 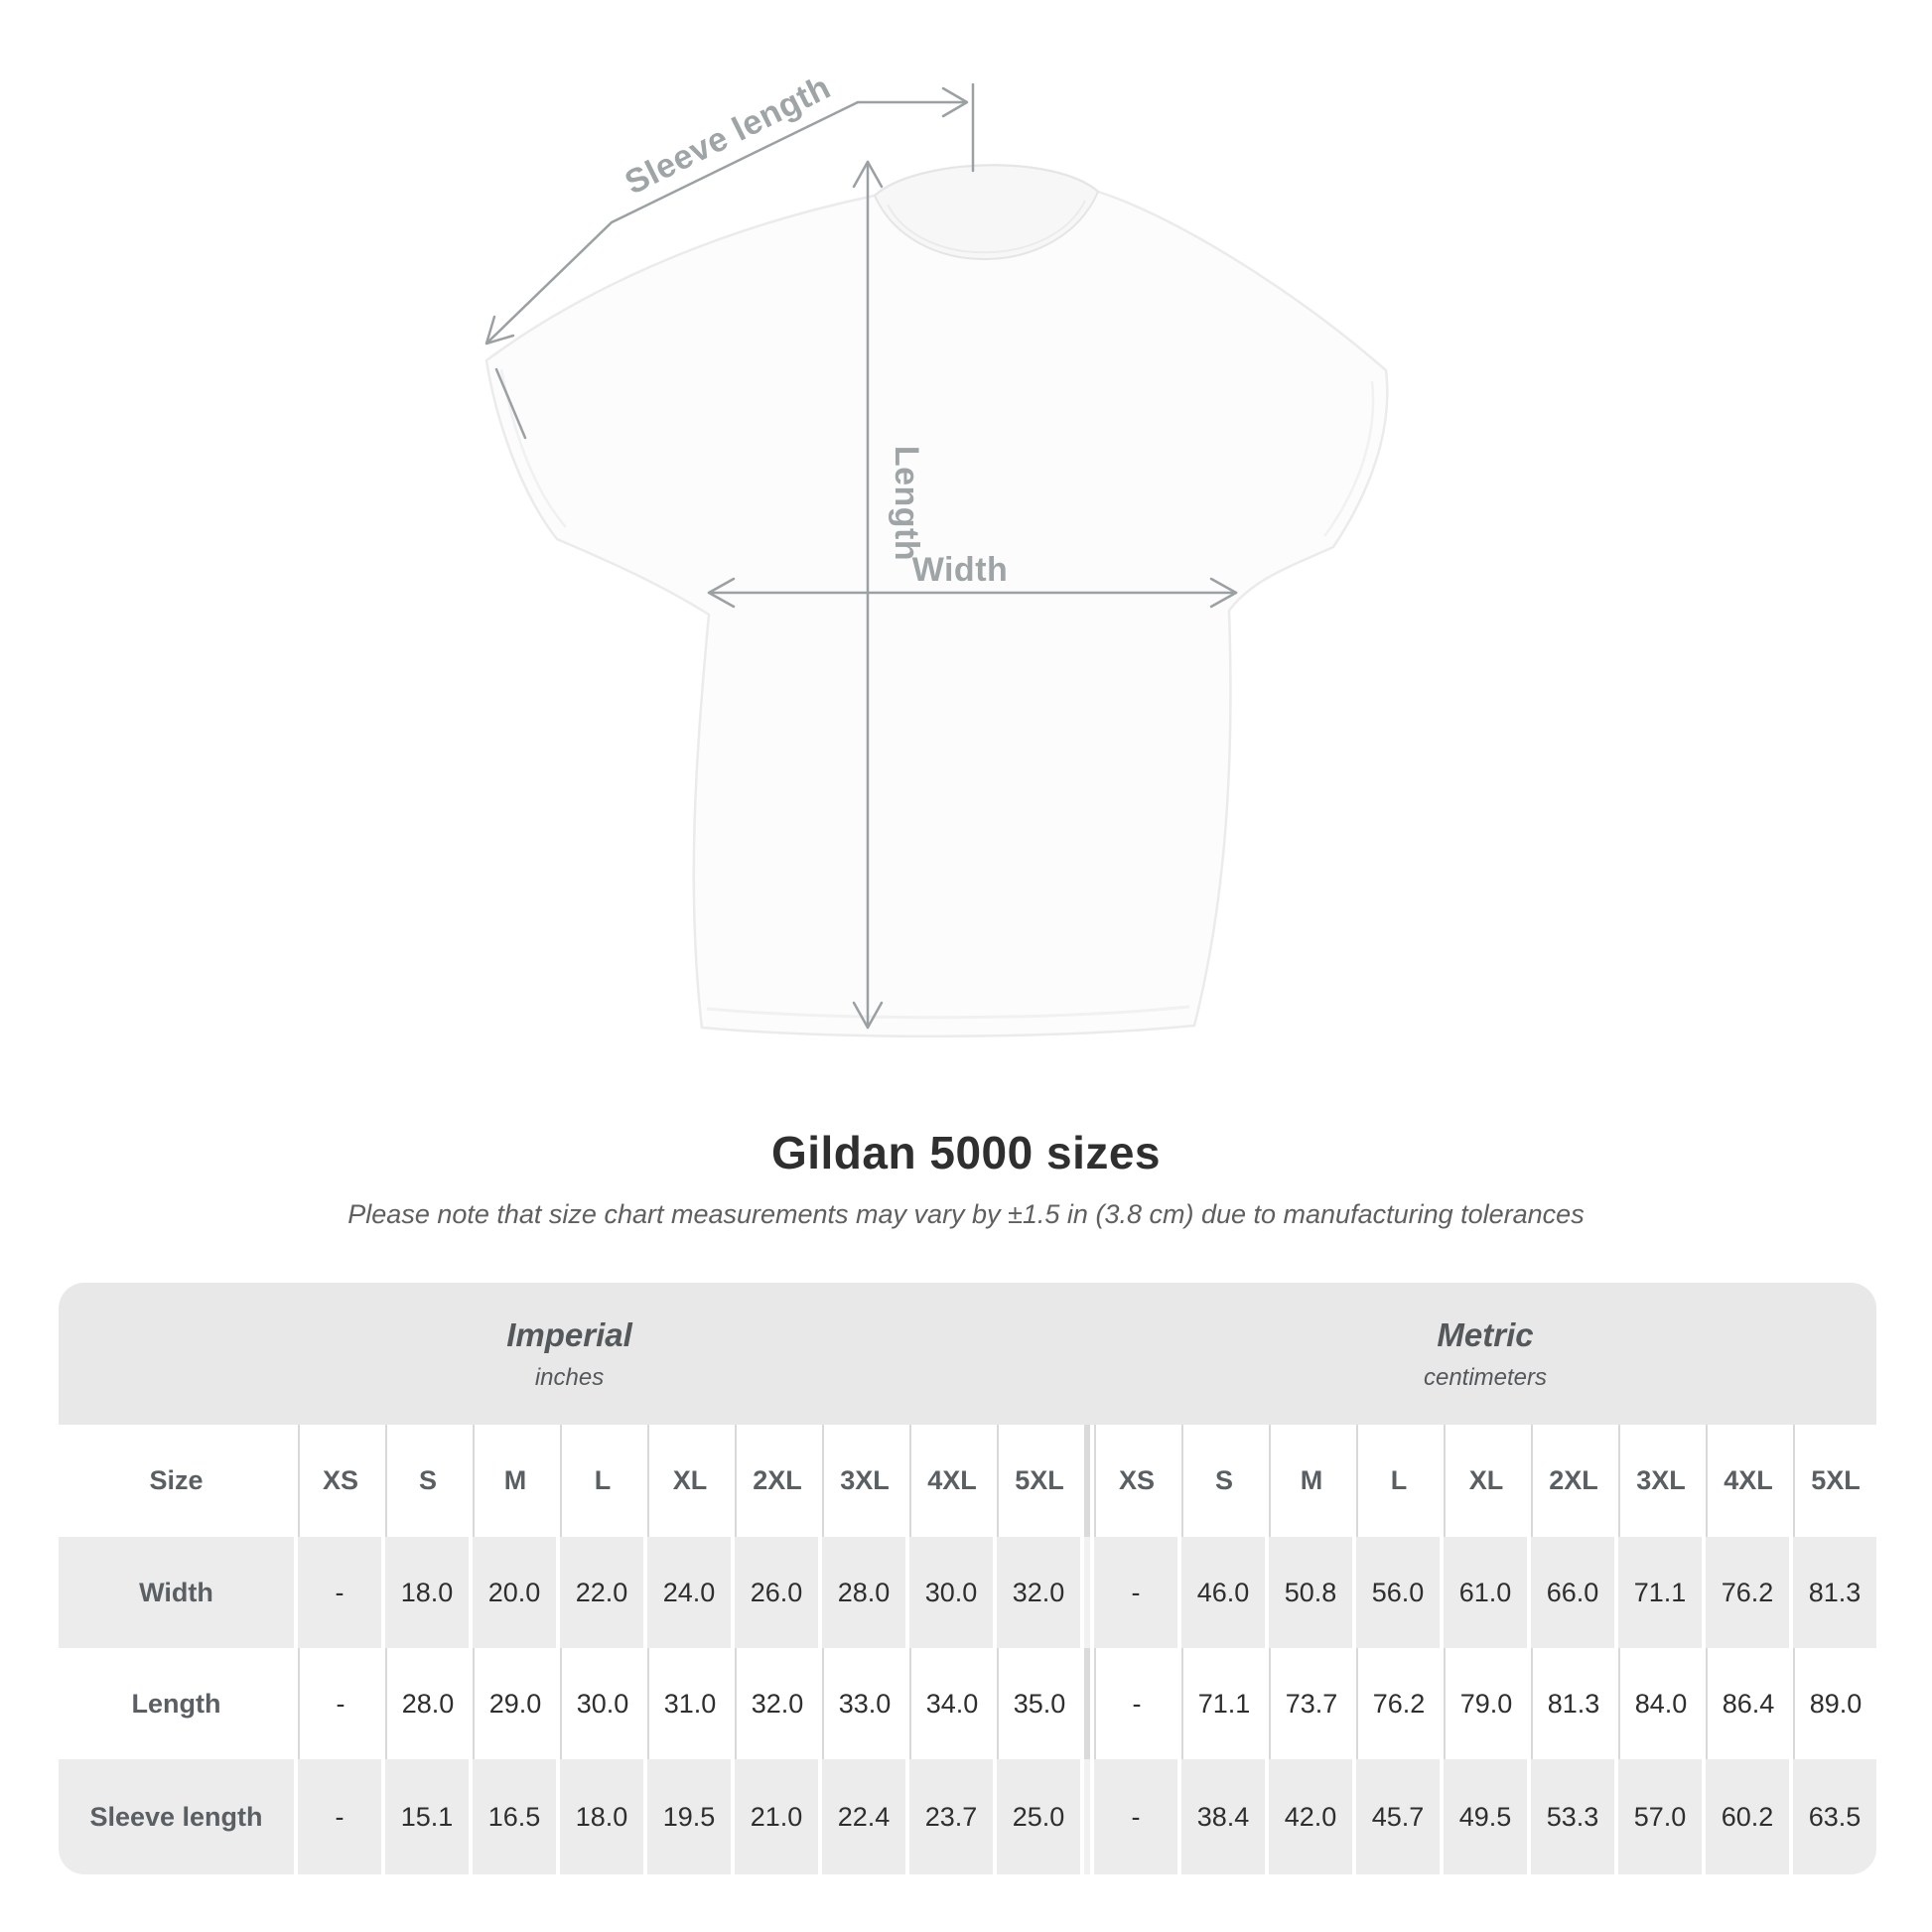 What do you see at coordinates (176, 1592) in the screenshot?
I see `row-label-width: Width` at bounding box center [176, 1592].